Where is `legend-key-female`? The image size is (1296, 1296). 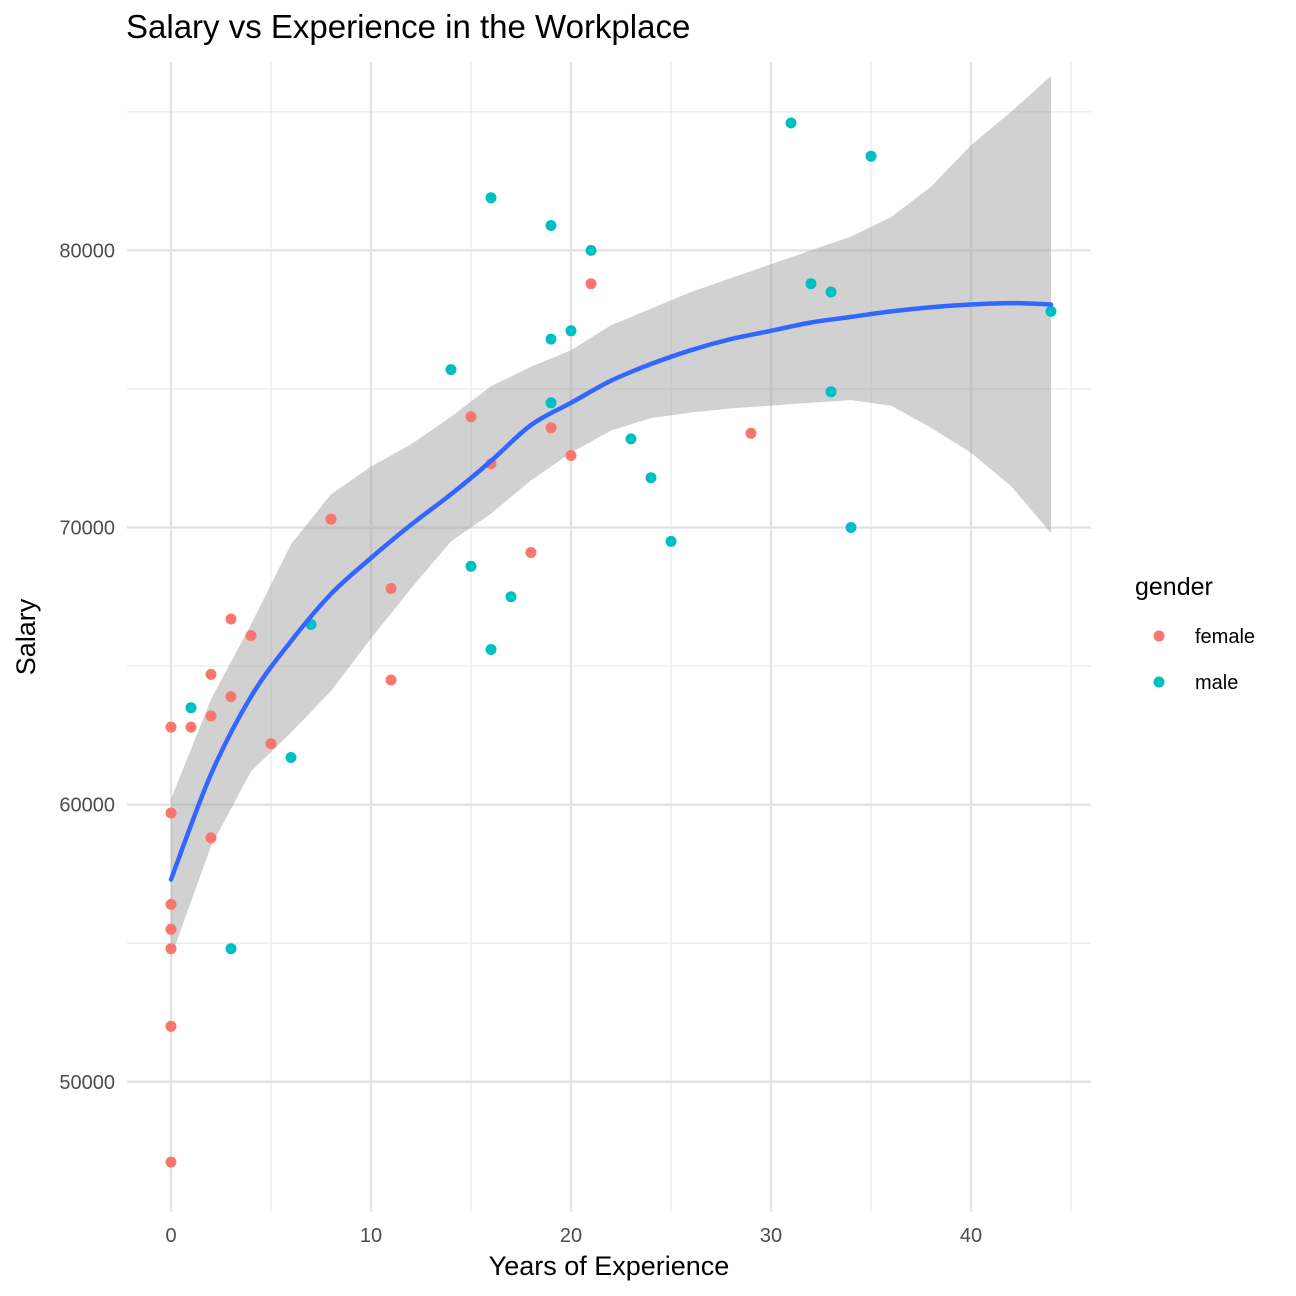
legend-key-female is located at coordinates (1159, 636).